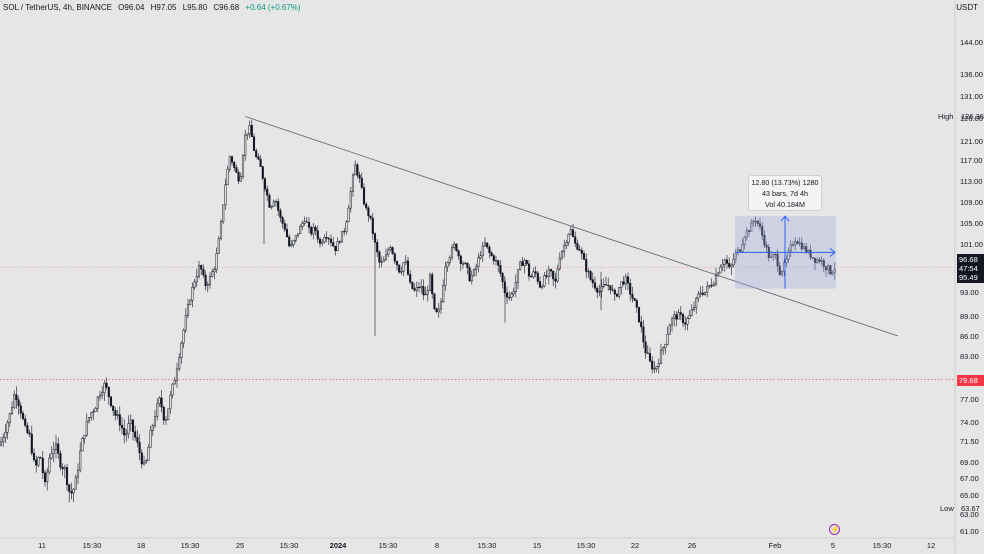 This screenshot has height=554, width=984. I want to click on price-tick-label: 86.00, so click(969, 336).